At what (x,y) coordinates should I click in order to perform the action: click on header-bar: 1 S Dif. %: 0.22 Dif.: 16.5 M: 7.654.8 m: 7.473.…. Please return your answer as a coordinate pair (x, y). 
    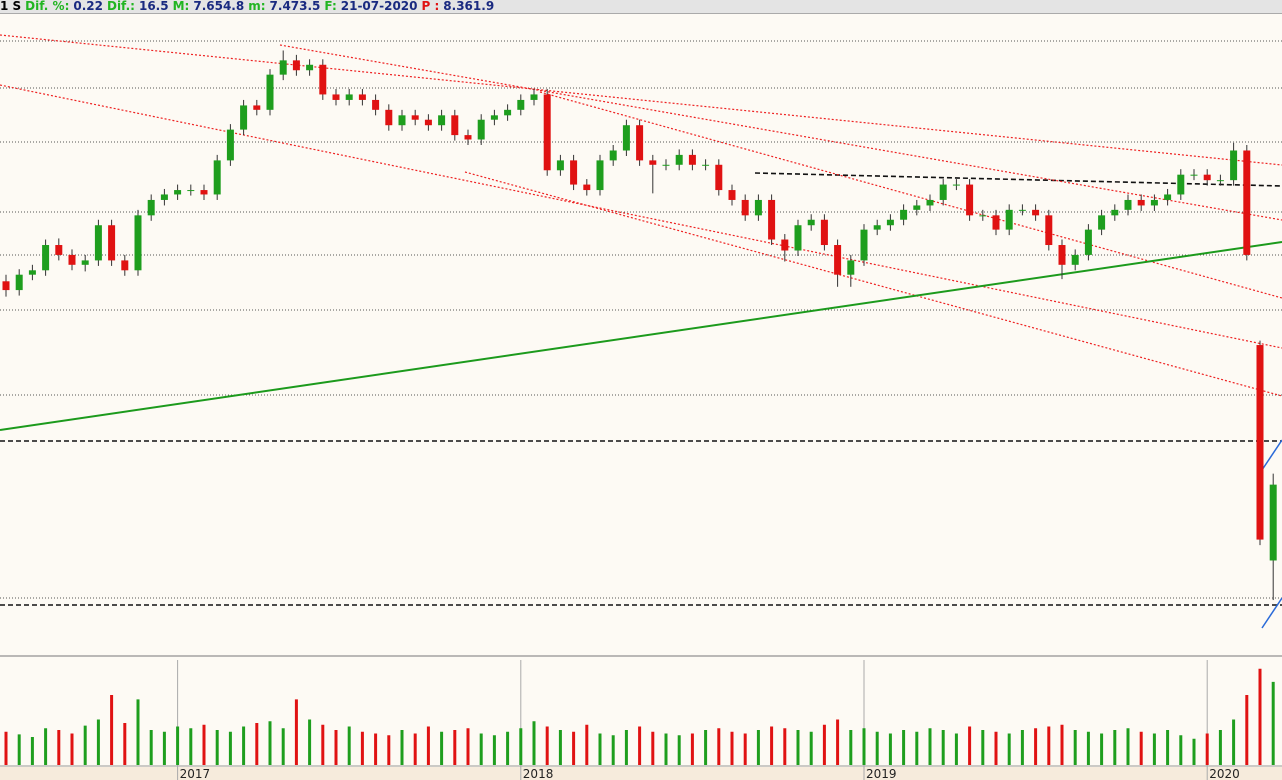
    Looking at the image, I should click on (641, 7).